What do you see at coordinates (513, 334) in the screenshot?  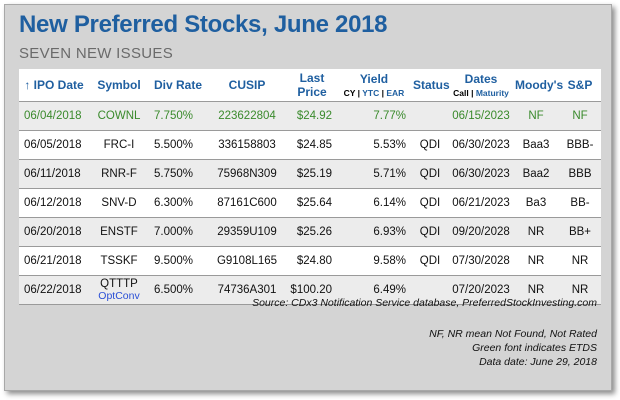 I see `note-line: NF, NR mean Not Found, Not Rated` at bounding box center [513, 334].